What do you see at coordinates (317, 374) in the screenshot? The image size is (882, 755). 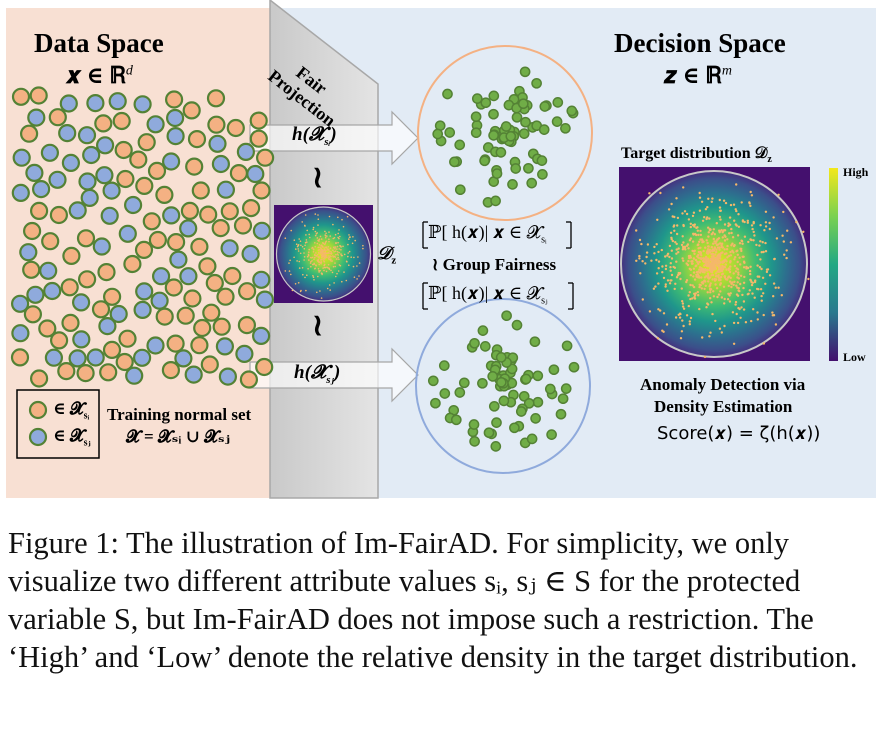 I see `map-bottom-label: h(𝓧sⱼ)` at bounding box center [317, 374].